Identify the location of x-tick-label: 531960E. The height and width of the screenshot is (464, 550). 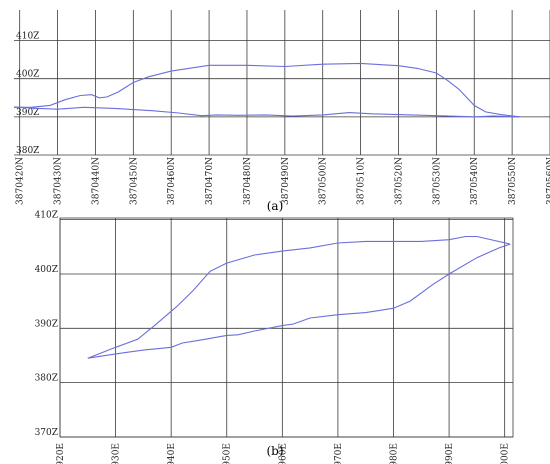
(283, 453).